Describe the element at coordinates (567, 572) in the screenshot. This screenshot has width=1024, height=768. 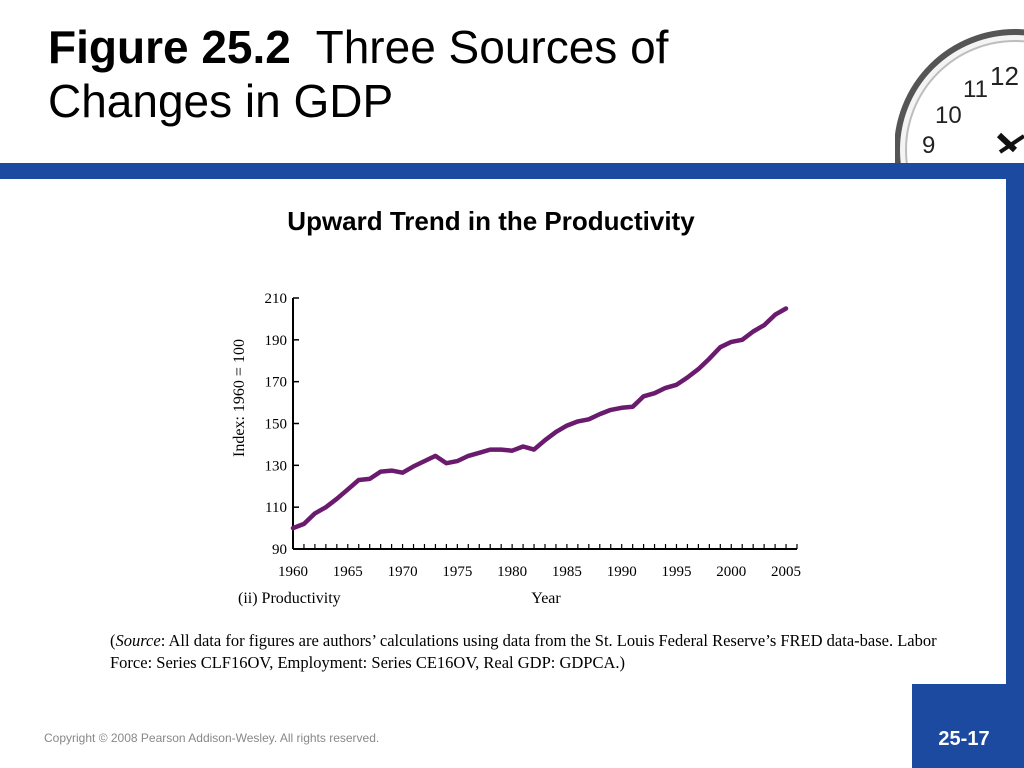
I see `x-tick-label: 1985` at that location.